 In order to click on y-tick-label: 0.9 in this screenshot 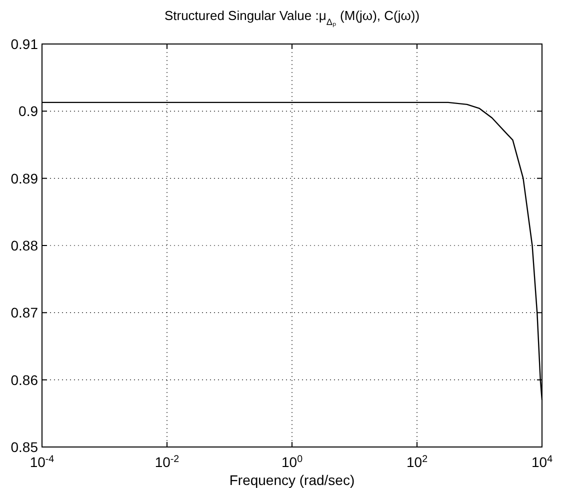, I will do `click(28, 111)`.